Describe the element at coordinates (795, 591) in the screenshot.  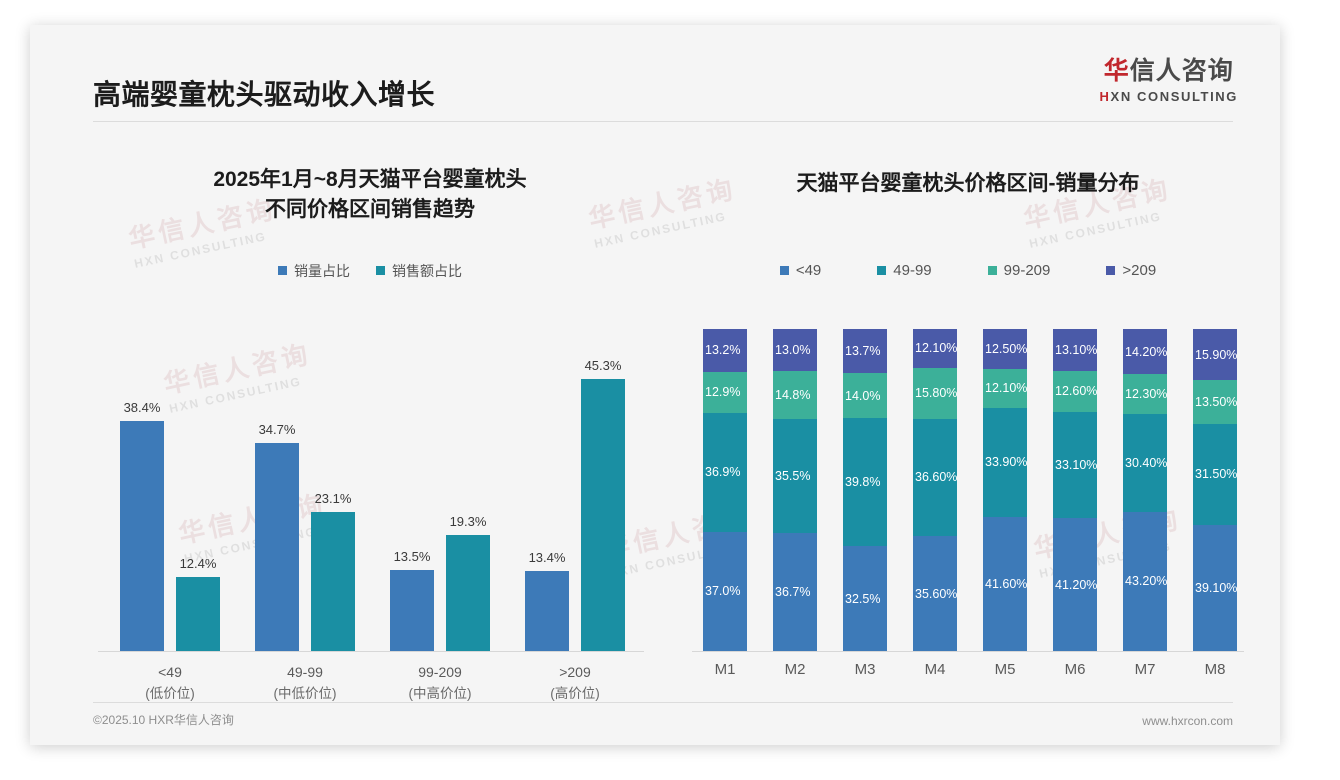
I see `stack-segment-<49: 36.7%` at that location.